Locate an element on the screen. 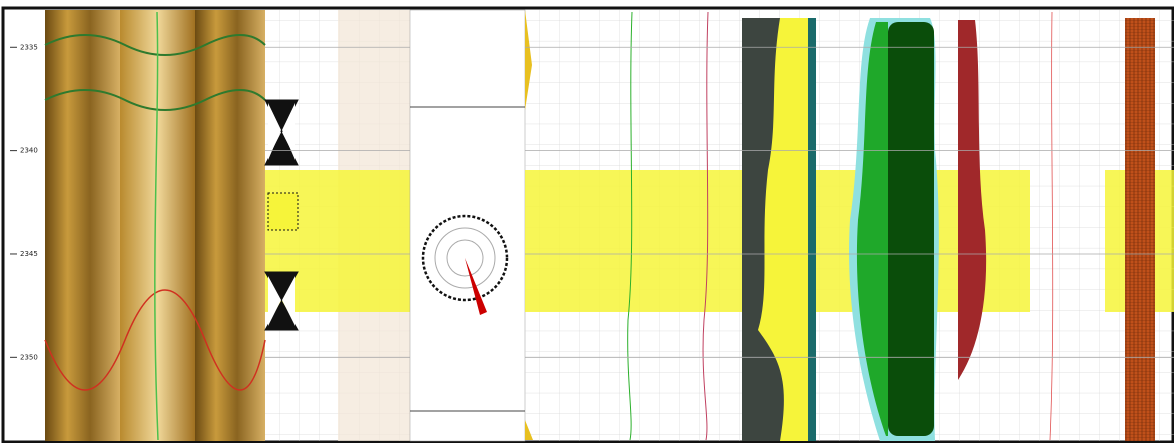 Image resolution: width=1174 pixels, height=443 pixels. depth-label: 2350 is located at coordinates (29, 357).